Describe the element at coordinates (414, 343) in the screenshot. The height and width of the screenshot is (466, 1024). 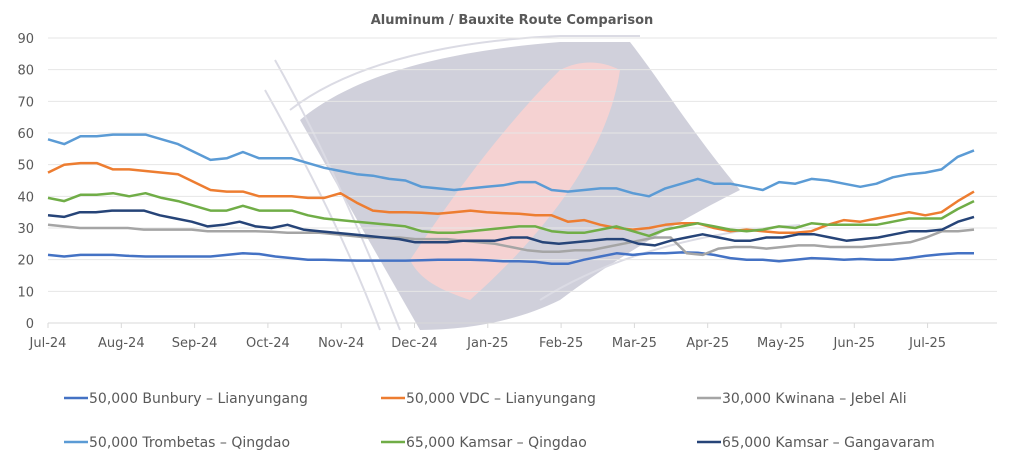
I see `x-tick-label: Dec-24` at that location.